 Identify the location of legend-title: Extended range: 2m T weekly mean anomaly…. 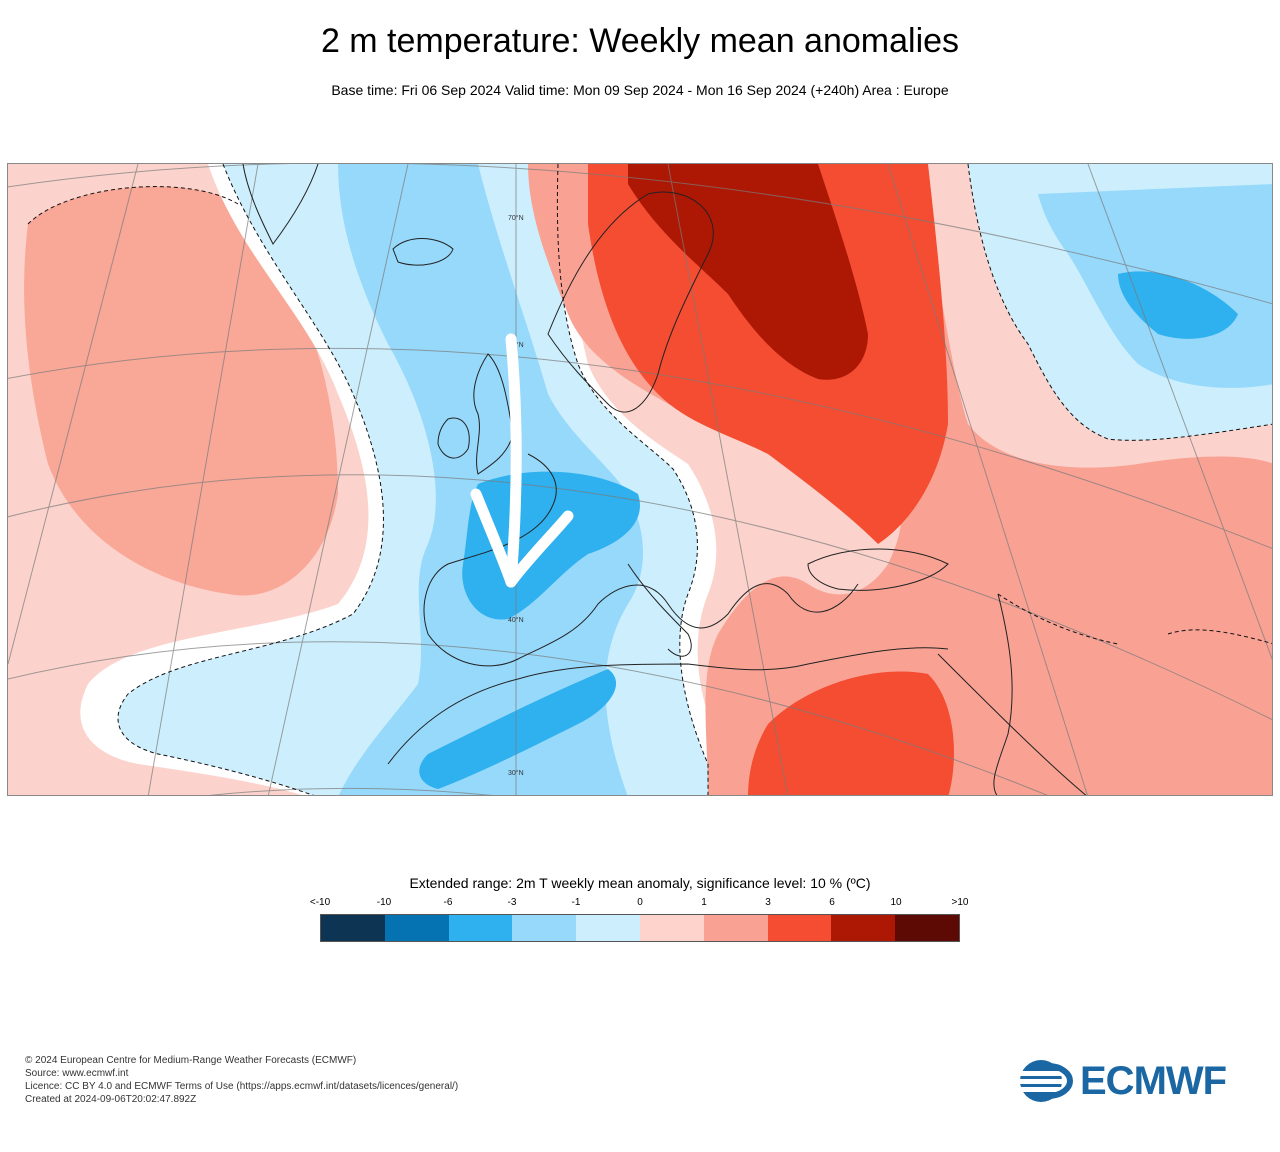
(640, 883).